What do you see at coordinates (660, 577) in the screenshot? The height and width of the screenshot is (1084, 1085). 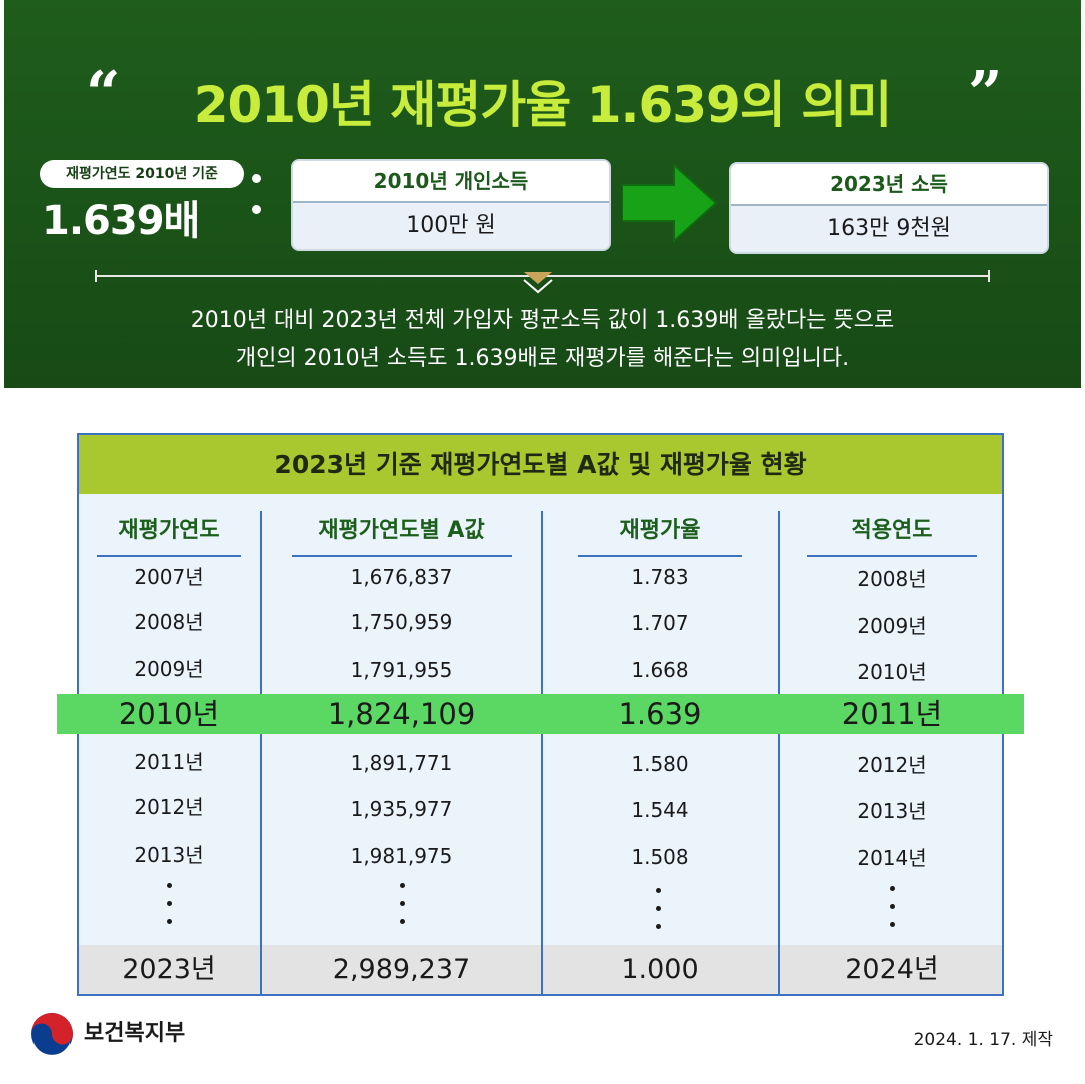 I see `table-cell: 1.783` at bounding box center [660, 577].